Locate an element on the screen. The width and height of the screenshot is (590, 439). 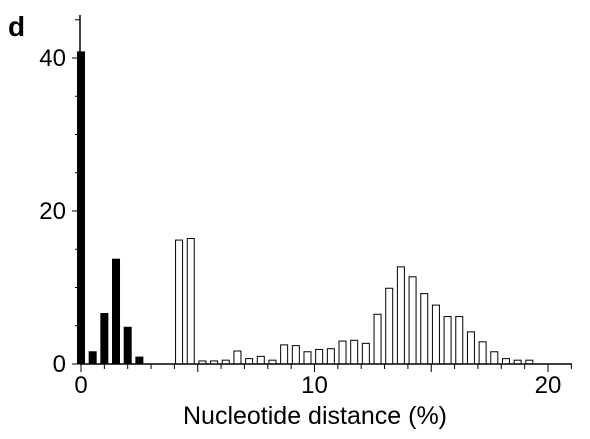
x-tick-label: 10 is located at coordinates (314, 385).